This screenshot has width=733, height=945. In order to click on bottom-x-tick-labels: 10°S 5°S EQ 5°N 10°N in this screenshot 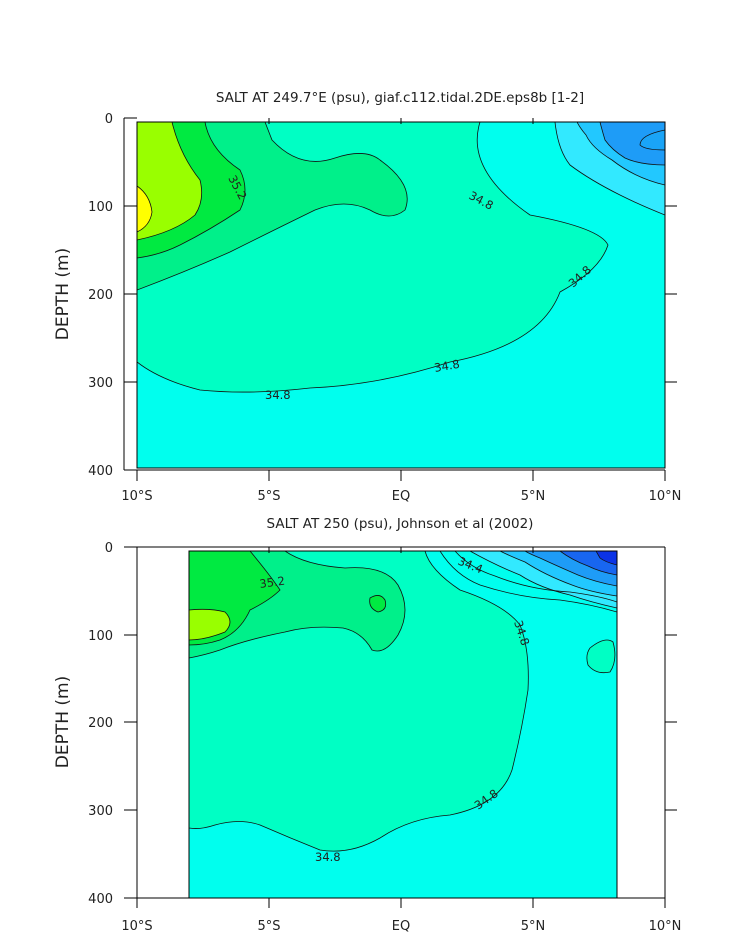, I will do `click(401, 926)`.